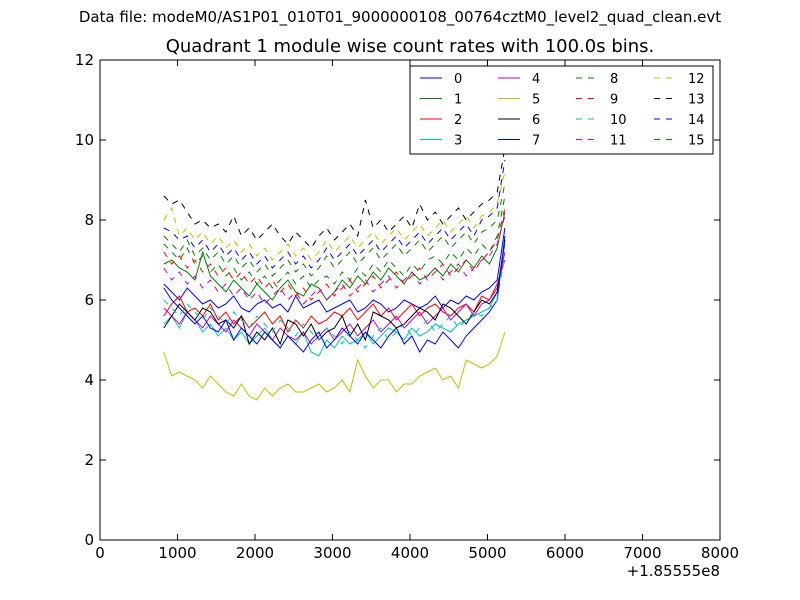 This screenshot has width=800, height=600. Describe the element at coordinates (614, 79) in the screenshot. I see `legend-label-8: 8` at that location.